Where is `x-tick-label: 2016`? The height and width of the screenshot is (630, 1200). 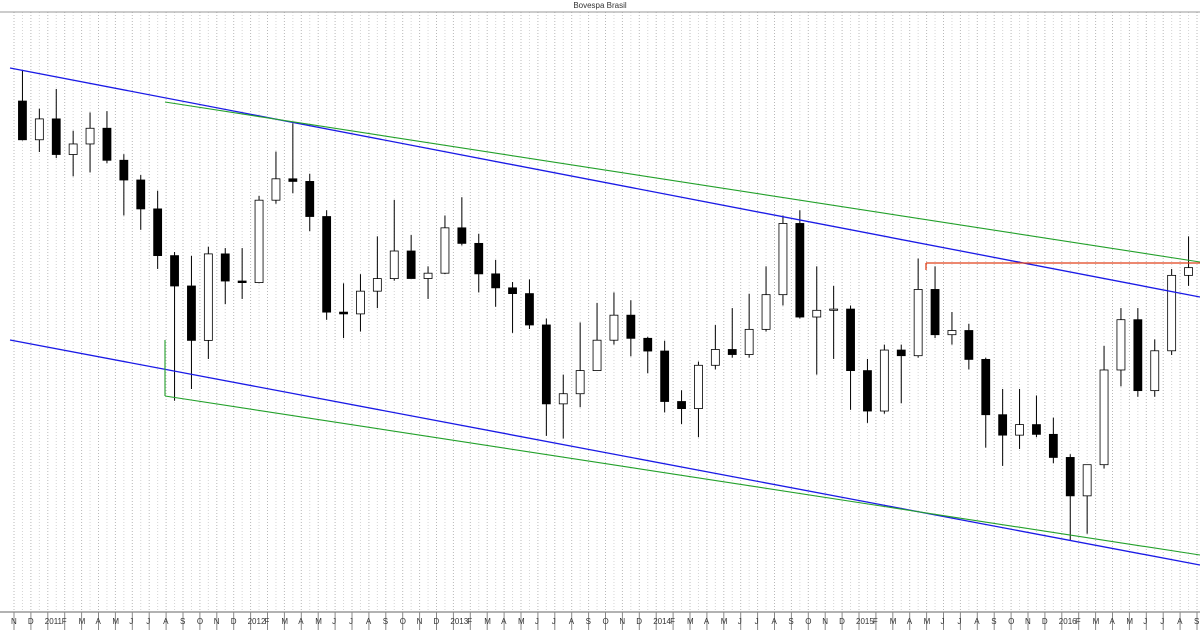
x-tick-label: 2016 is located at coordinates (1068, 621).